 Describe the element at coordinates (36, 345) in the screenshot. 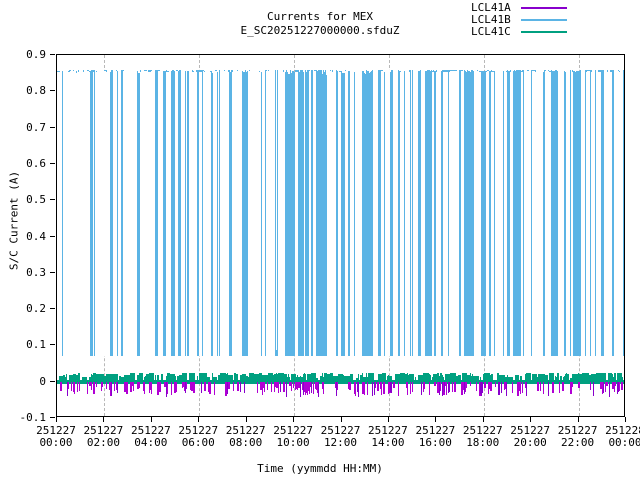

I see `y-tick-label: 0.1` at that location.